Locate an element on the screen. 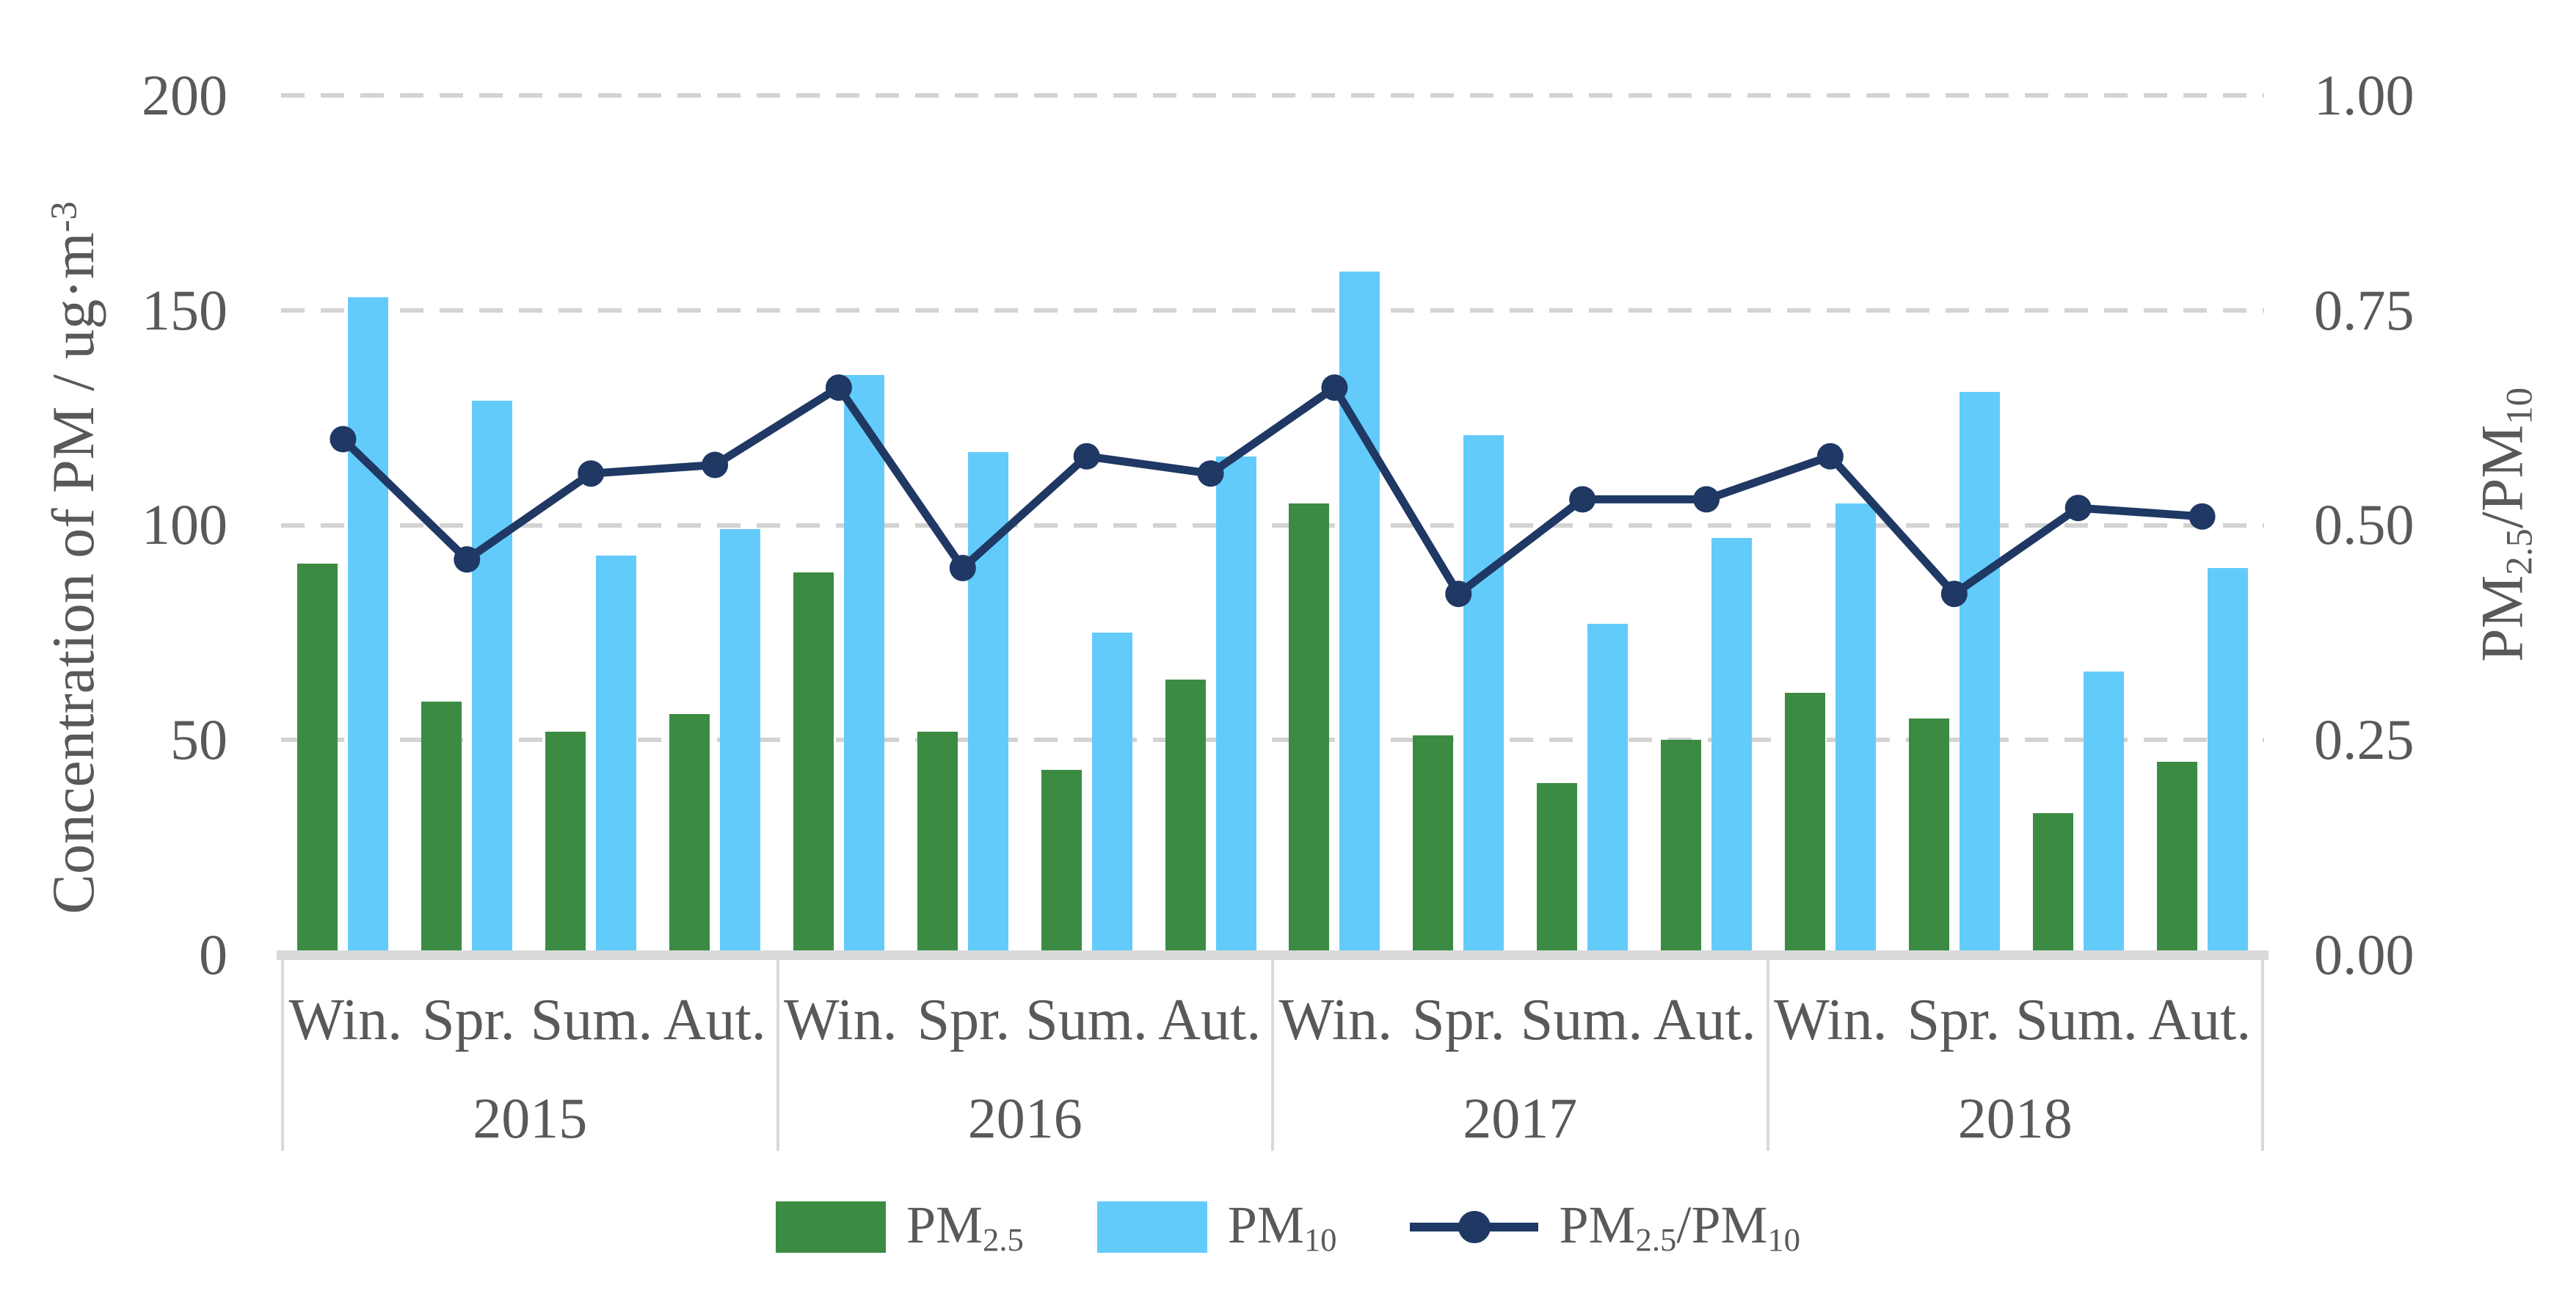 This screenshot has width=2576, height=1299. year-group-2018: Win. Spr. Sum. Aut. 2018 is located at coordinates (2014, 1053).